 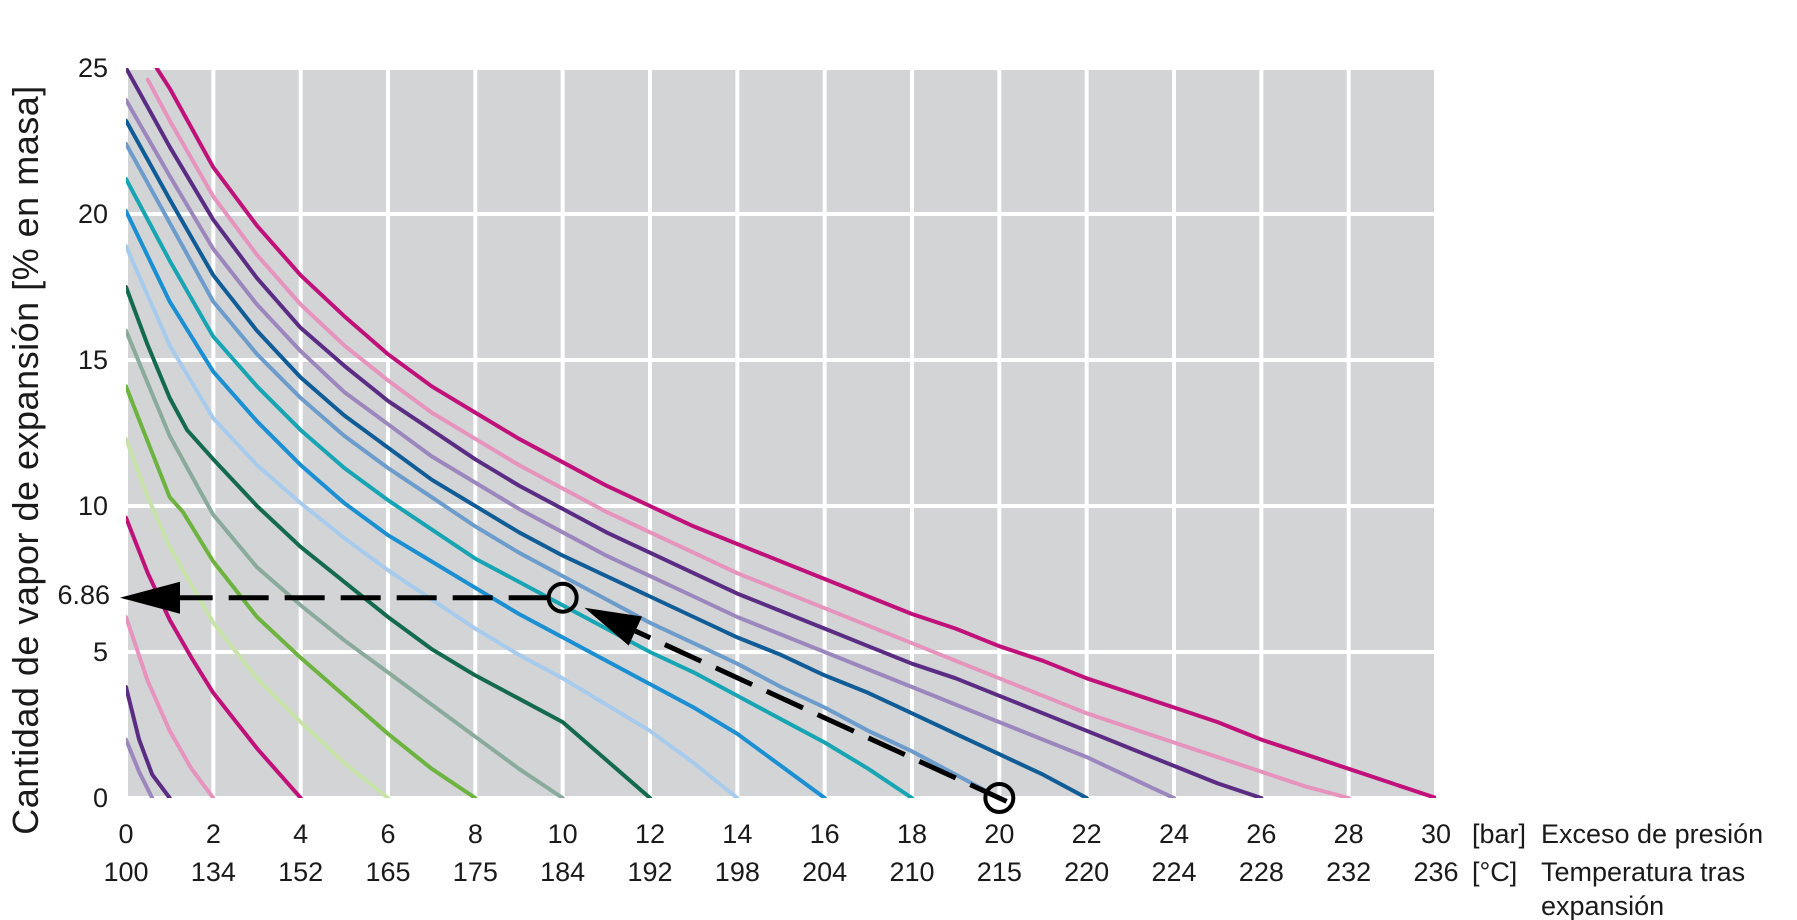 What do you see at coordinates (1499, 834) in the screenshot?
I see `x-axis-unit: [bar]` at bounding box center [1499, 834].